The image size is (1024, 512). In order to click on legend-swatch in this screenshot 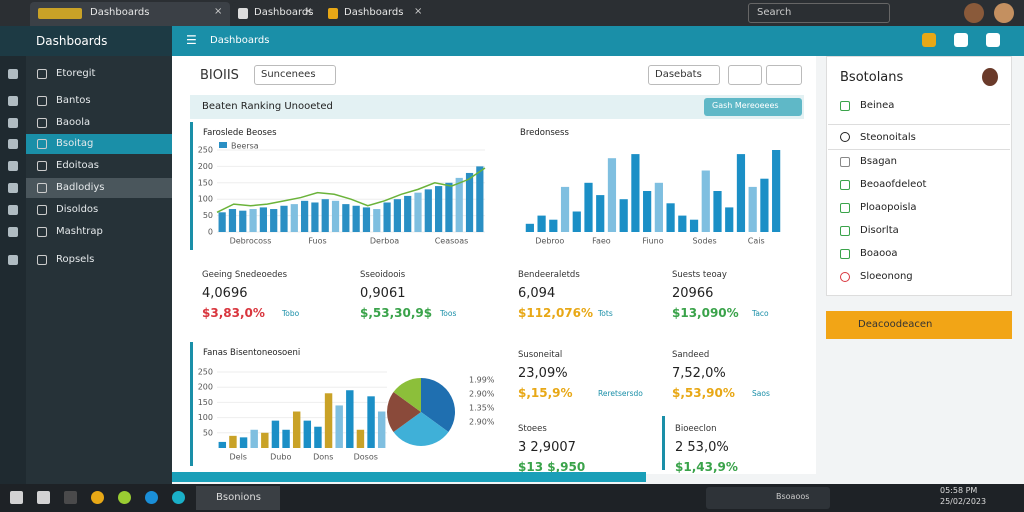, I will do `click(223, 145)`.